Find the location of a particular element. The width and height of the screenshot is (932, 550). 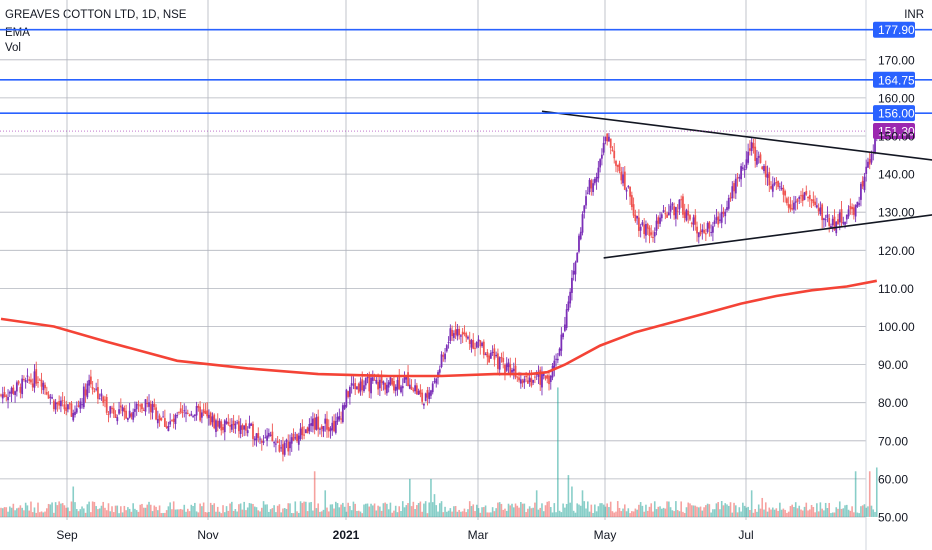

y-tick-label: 80.00 is located at coordinates (893, 403).